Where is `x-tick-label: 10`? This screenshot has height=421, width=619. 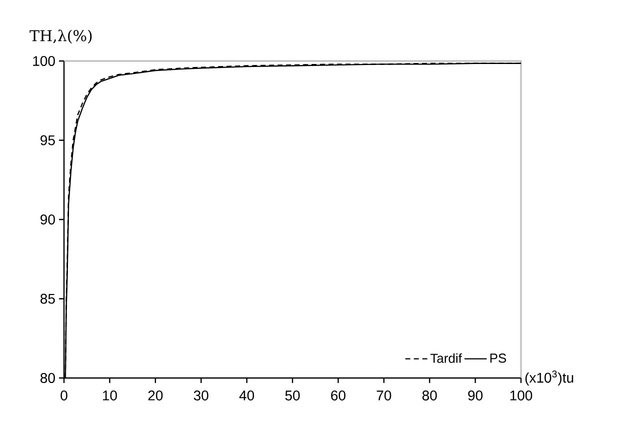
x-tick-label: 10 is located at coordinates (109, 395).